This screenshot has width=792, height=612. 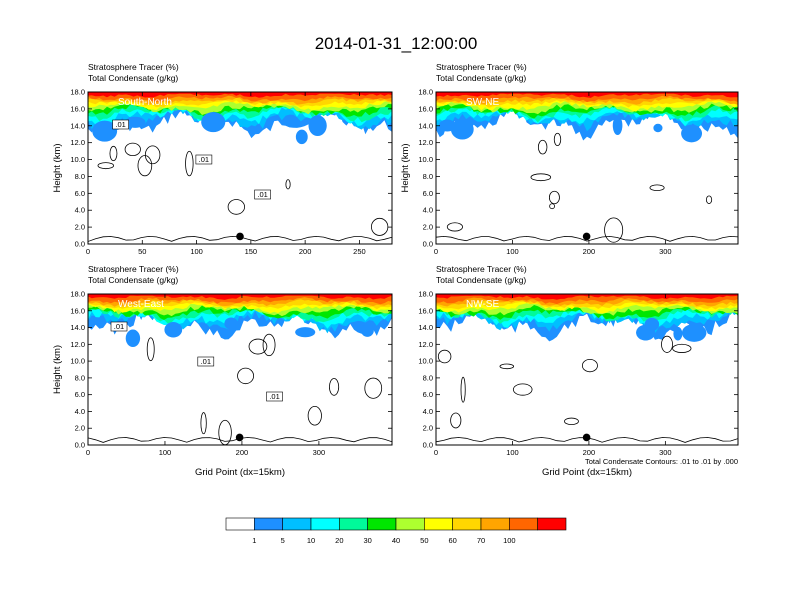 I want to click on colorbar-label: 1, so click(x=254, y=540).